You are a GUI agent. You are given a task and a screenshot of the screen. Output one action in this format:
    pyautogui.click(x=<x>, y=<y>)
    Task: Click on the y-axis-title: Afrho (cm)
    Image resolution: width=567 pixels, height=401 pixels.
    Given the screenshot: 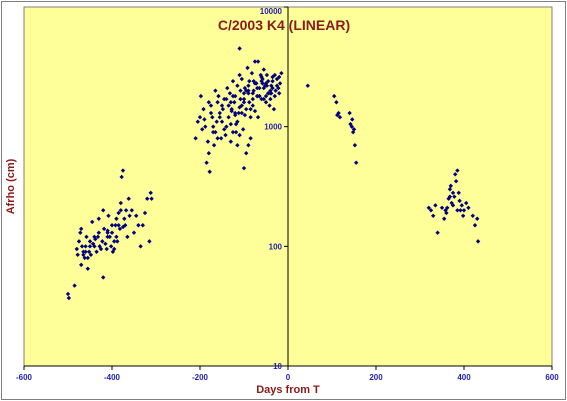 What is the action you would take?
    pyautogui.click(x=11, y=186)
    